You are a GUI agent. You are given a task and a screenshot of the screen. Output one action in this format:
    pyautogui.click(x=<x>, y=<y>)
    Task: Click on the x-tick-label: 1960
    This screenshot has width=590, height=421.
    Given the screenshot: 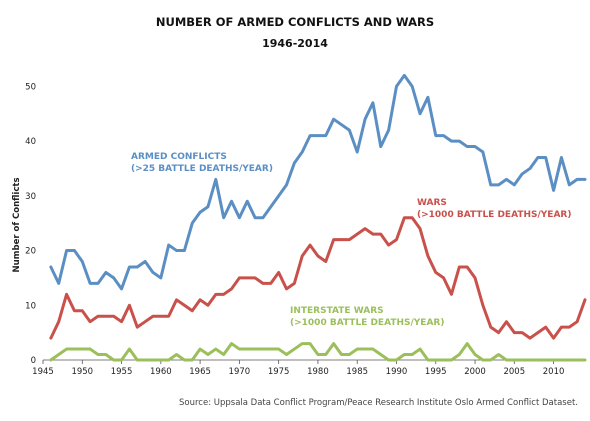 What is the action you would take?
    pyautogui.click(x=161, y=372)
    